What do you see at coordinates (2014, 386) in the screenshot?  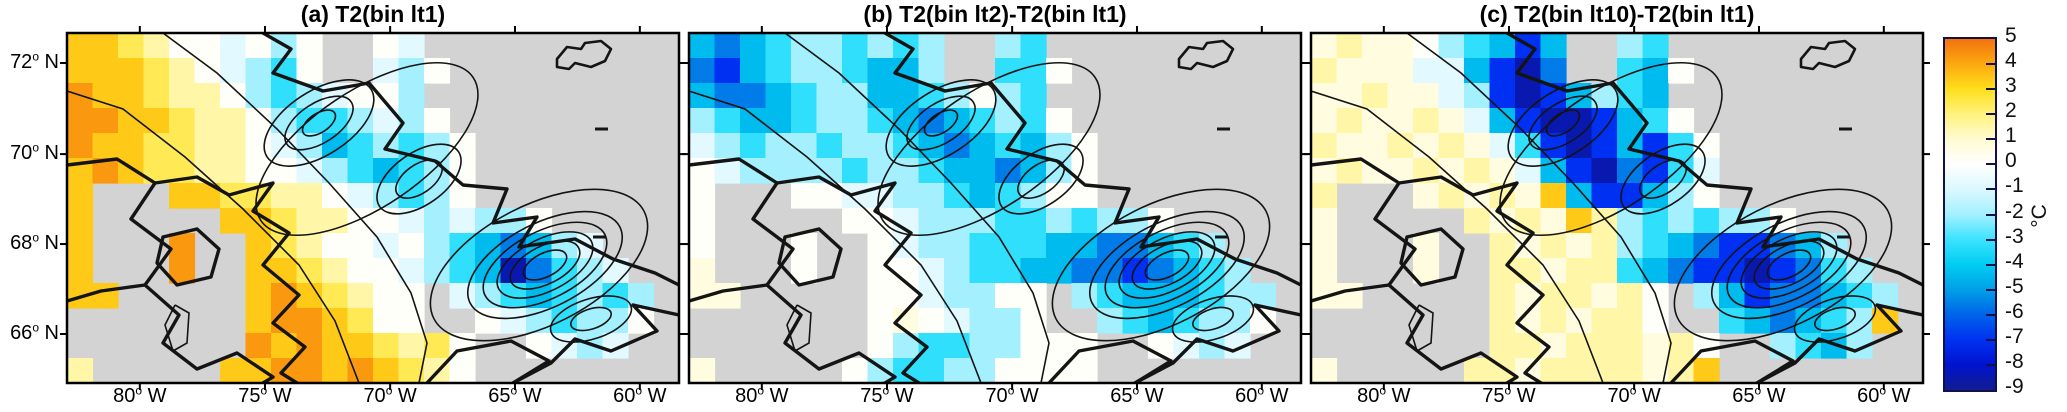 I see `colorbar-tick-label: -9` at bounding box center [2014, 386].